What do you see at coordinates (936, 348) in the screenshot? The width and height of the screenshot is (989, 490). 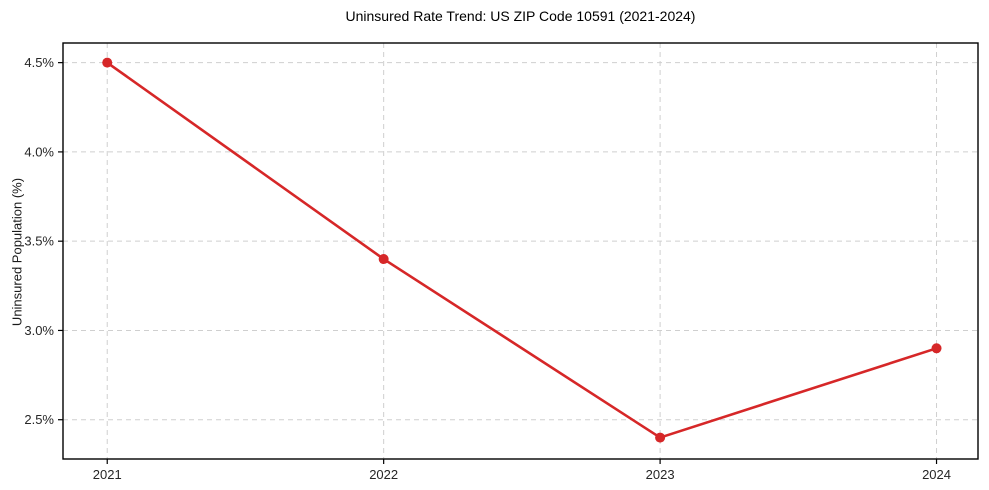 I see `data-point-2024` at bounding box center [936, 348].